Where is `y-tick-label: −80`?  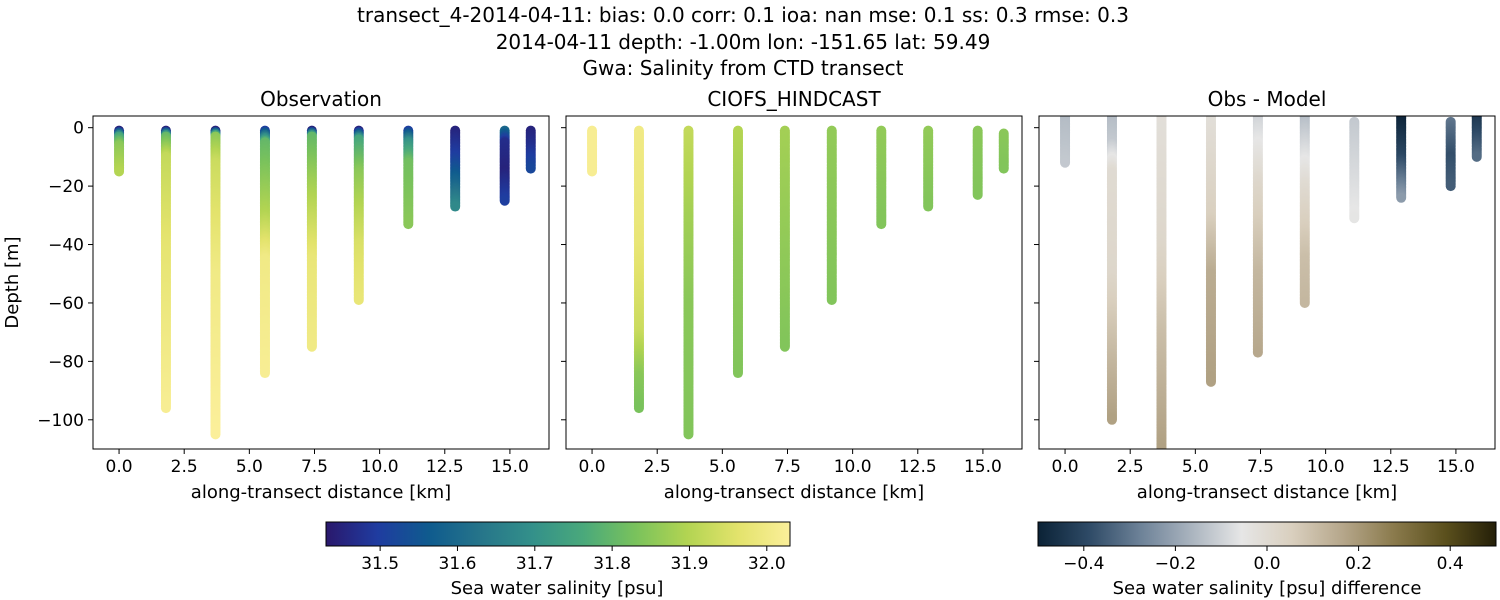
y-tick-label: −80 is located at coordinates (66, 362).